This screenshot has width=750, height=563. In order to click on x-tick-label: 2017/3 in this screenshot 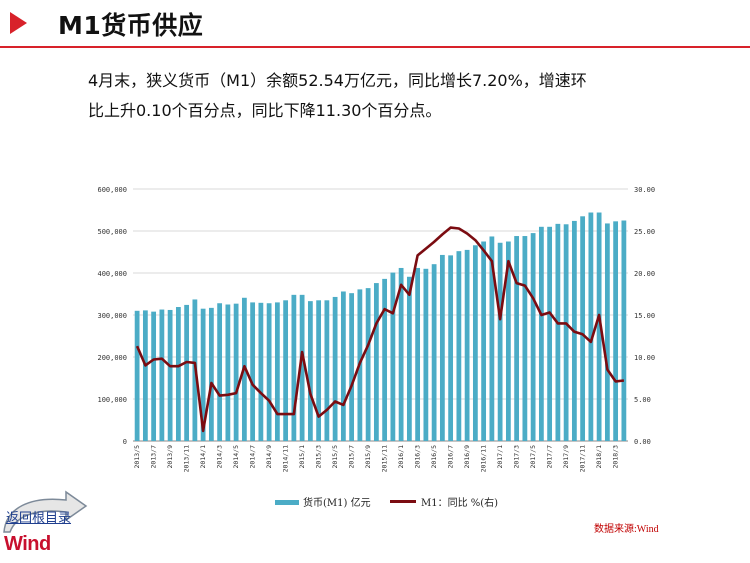, I will do `click(517, 457)`.